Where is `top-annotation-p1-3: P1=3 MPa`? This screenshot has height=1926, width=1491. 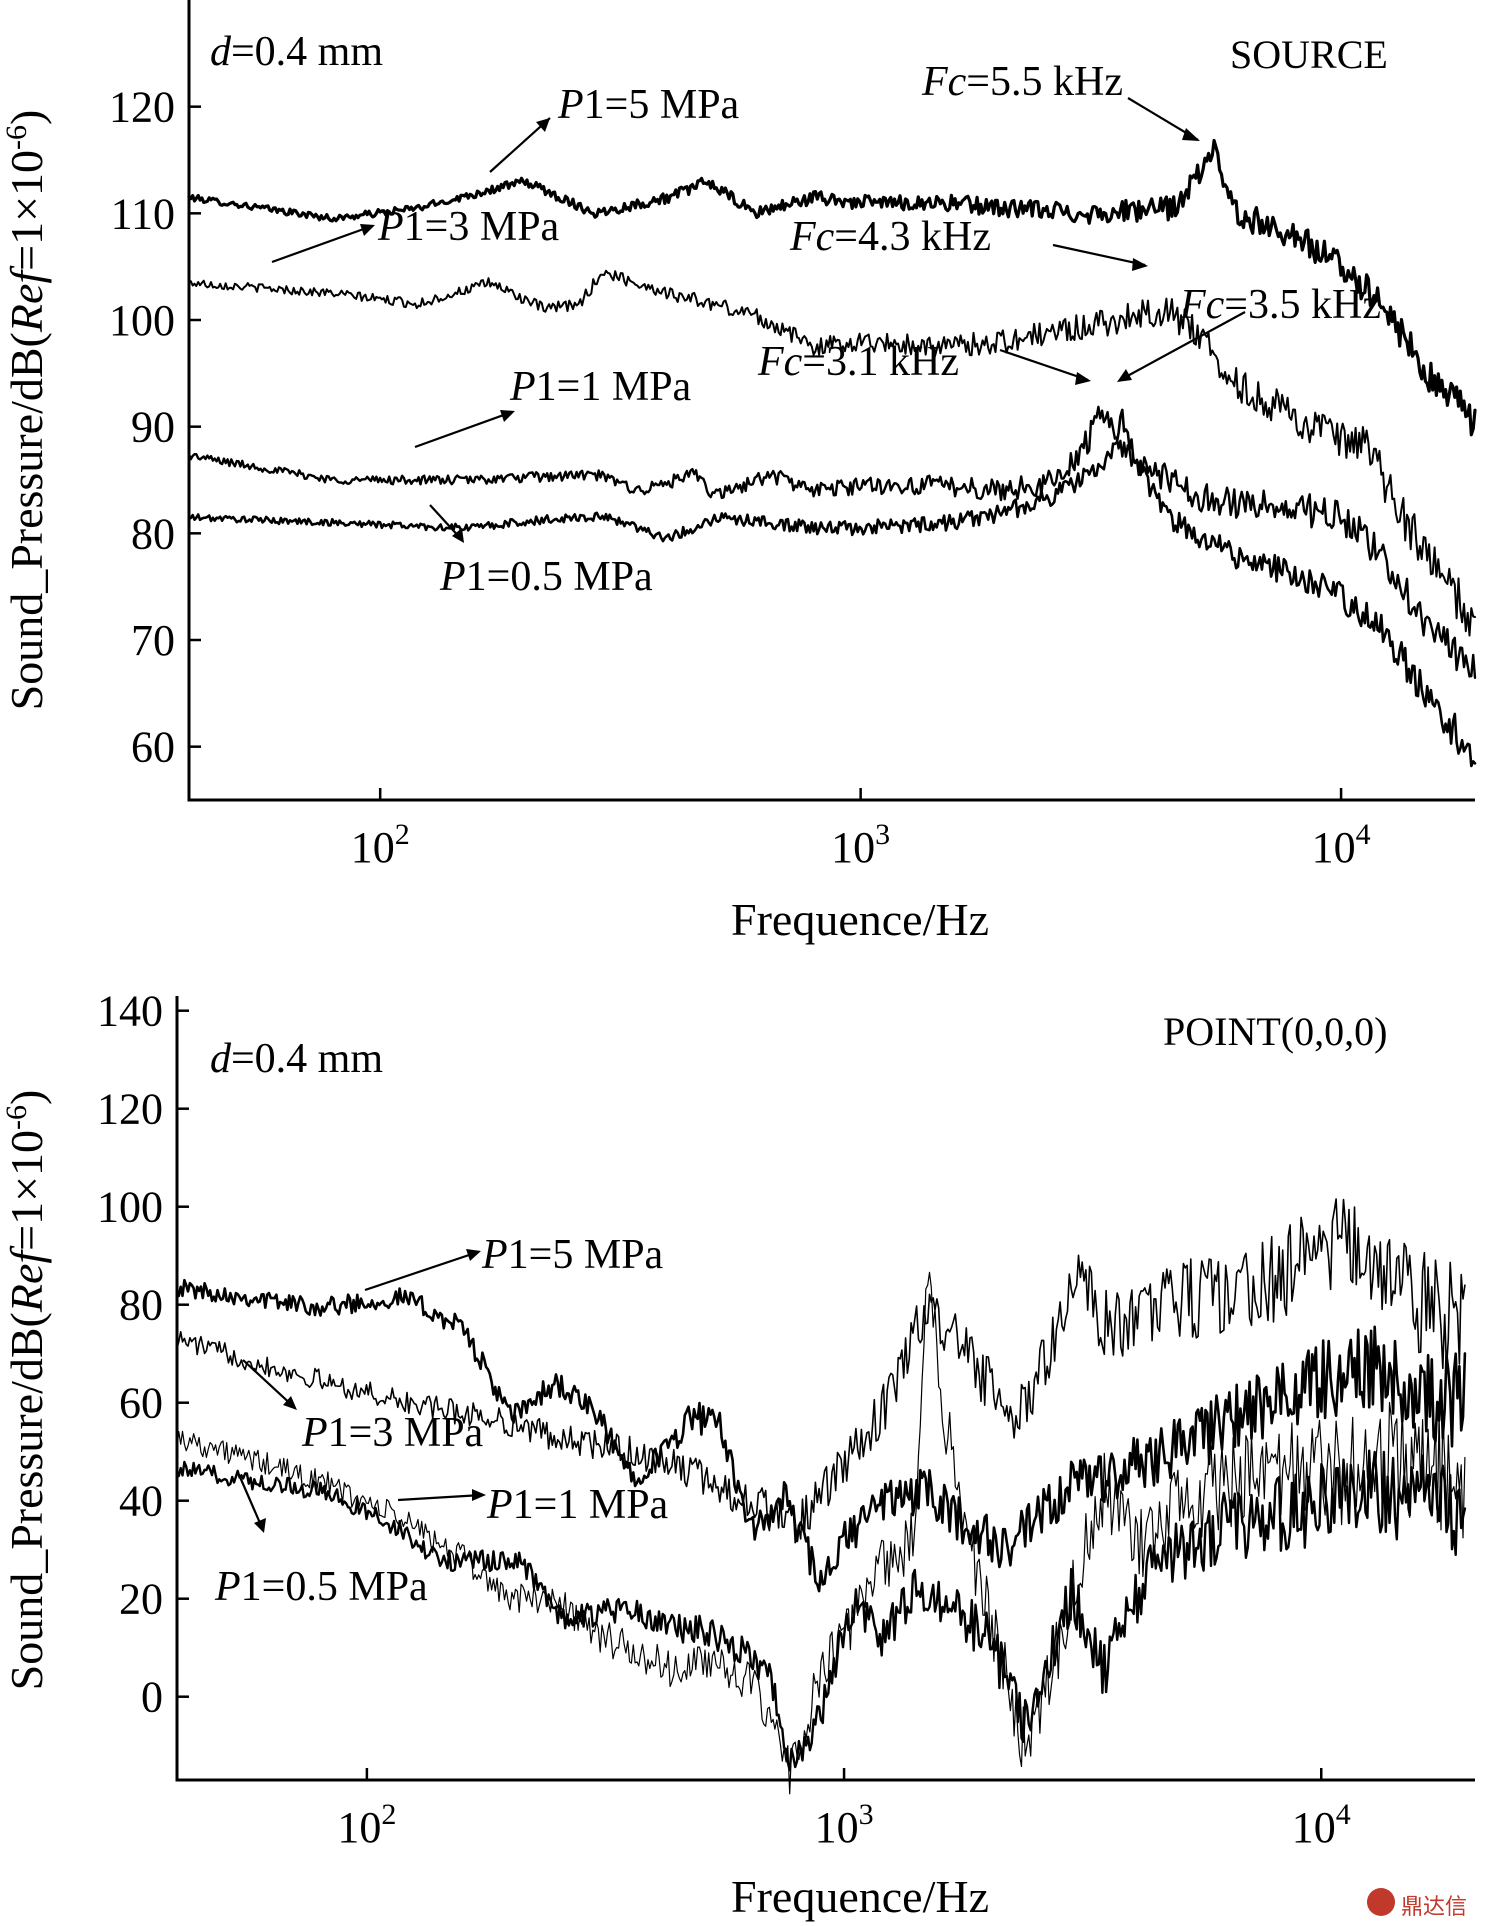
top-annotation-p1-3: P1=3 MPa is located at coordinates (415, 234).